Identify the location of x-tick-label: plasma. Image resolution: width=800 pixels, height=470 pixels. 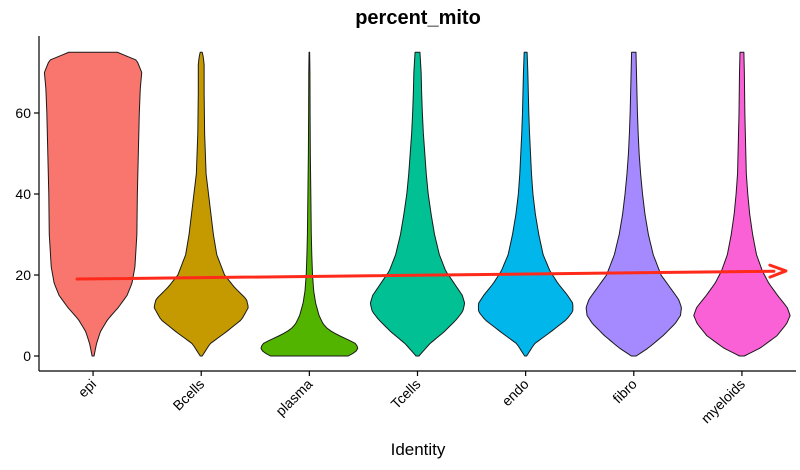
(293, 397).